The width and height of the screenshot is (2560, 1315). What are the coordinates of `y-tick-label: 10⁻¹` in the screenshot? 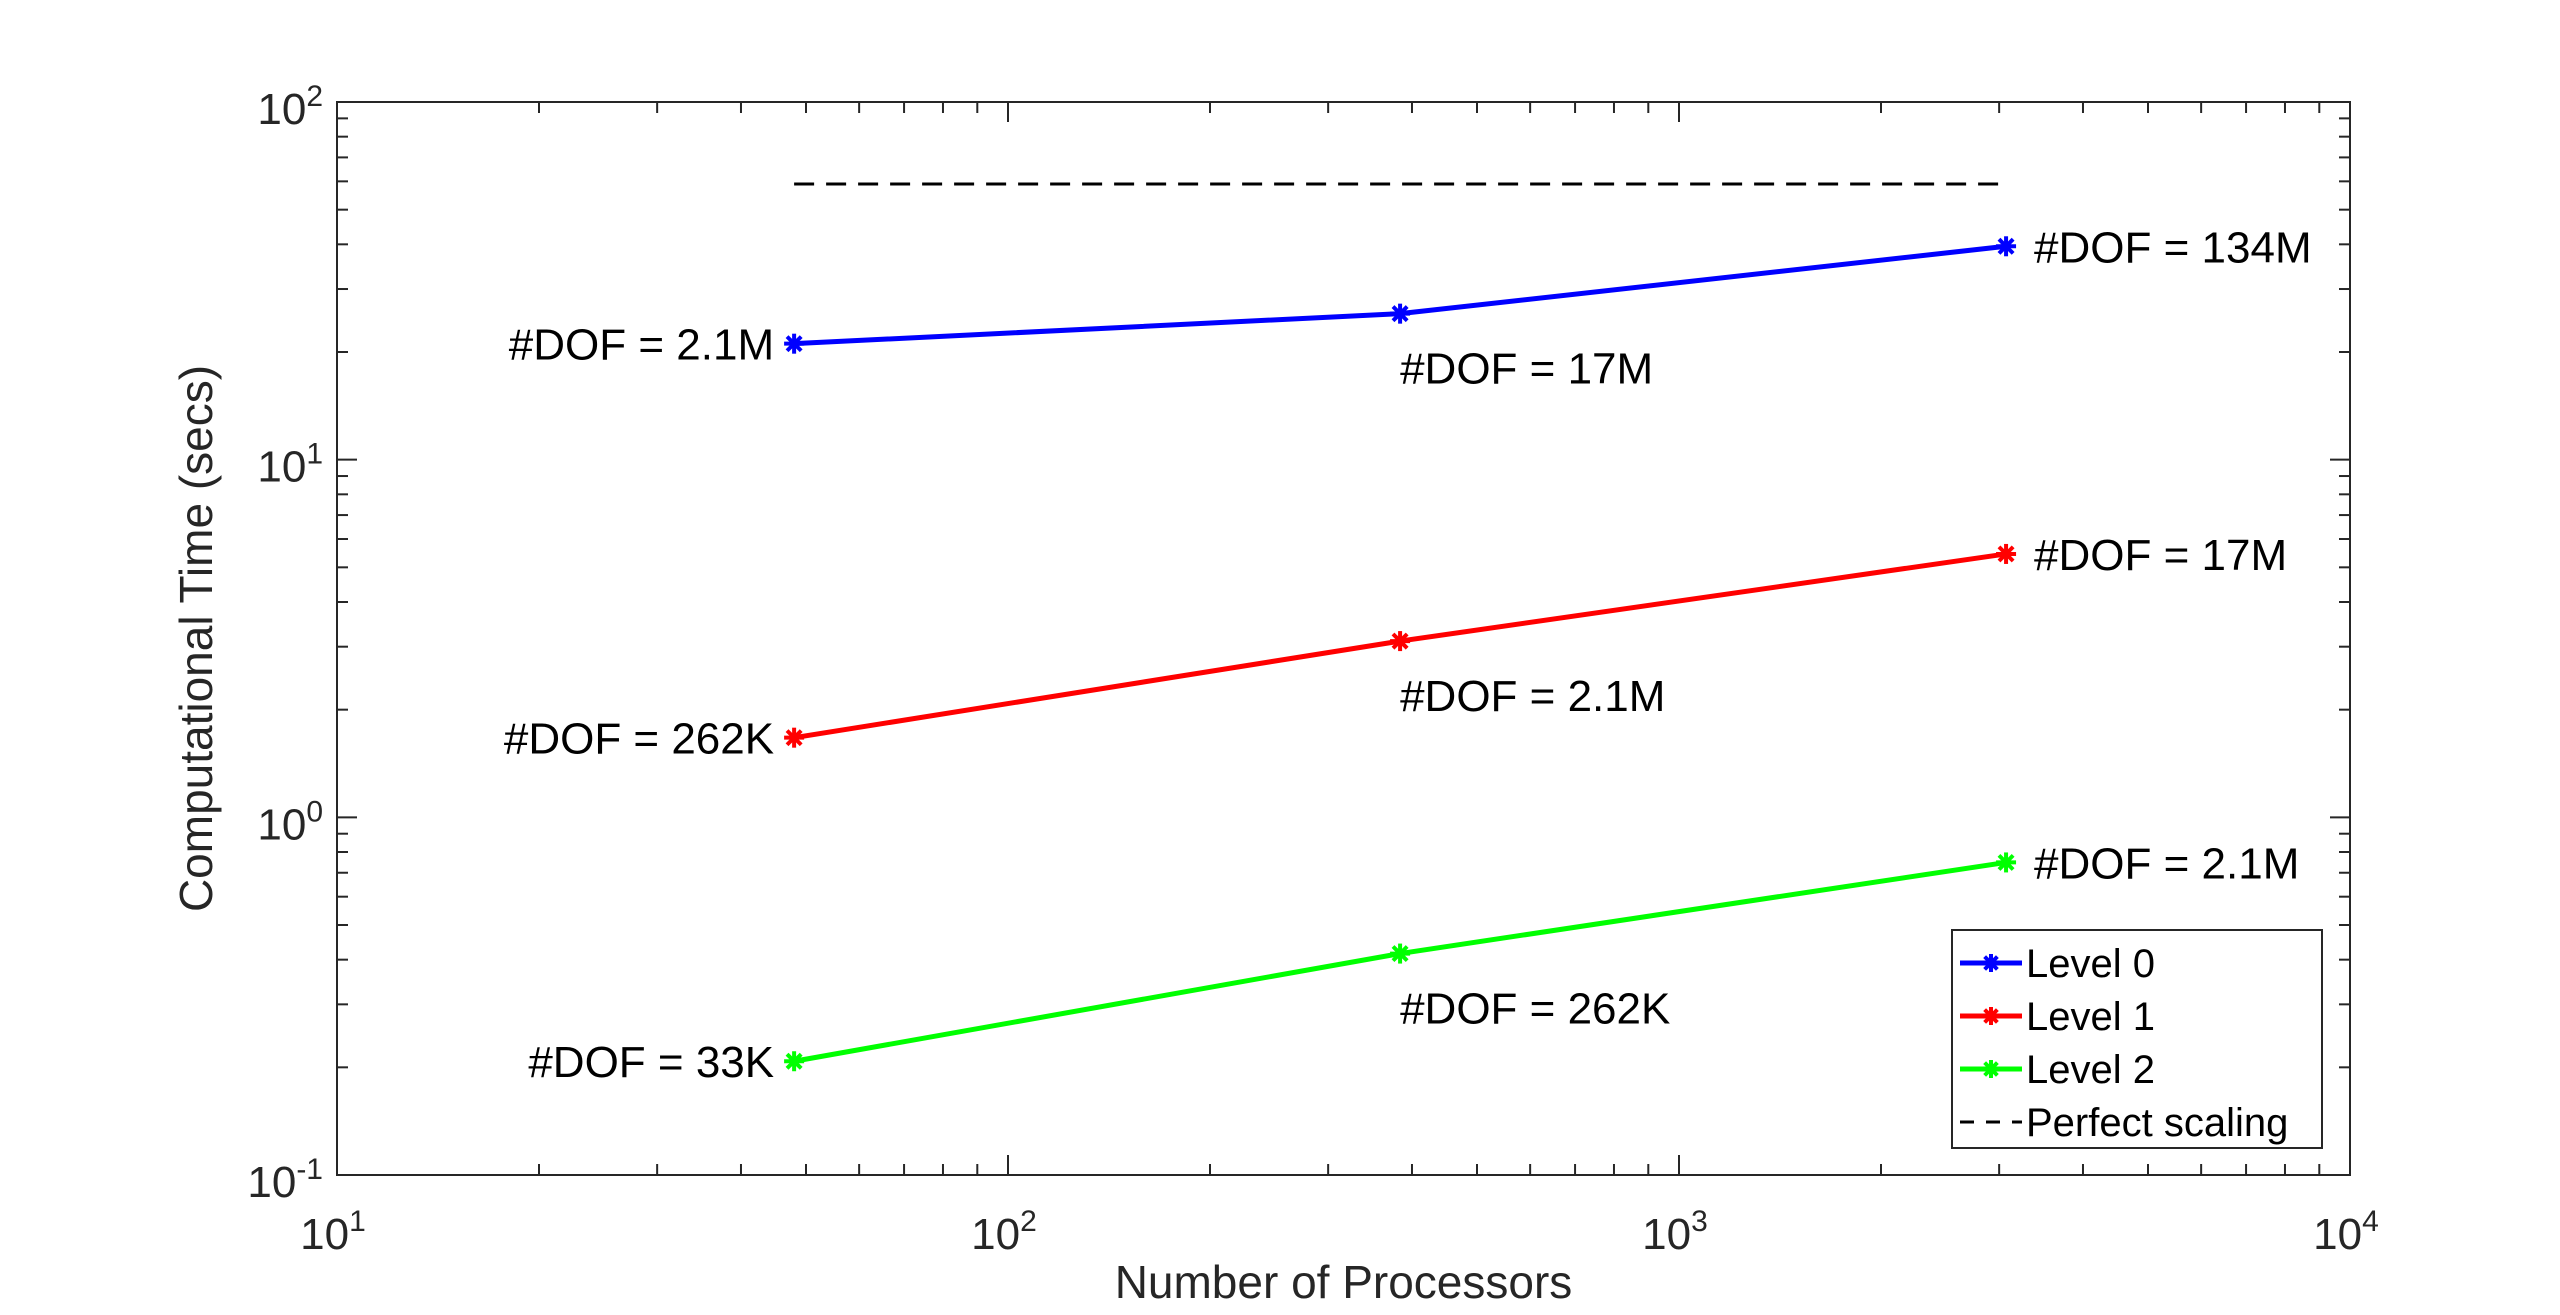 It's located at (285, 1180).